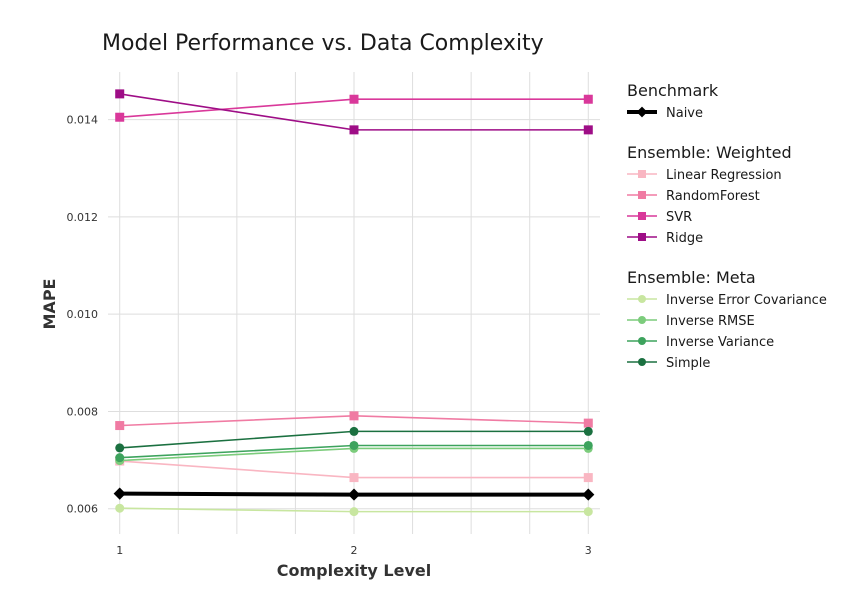 The height and width of the screenshot is (600, 857). I want to click on legend-label: Inverse Error Covariance, so click(746, 300).